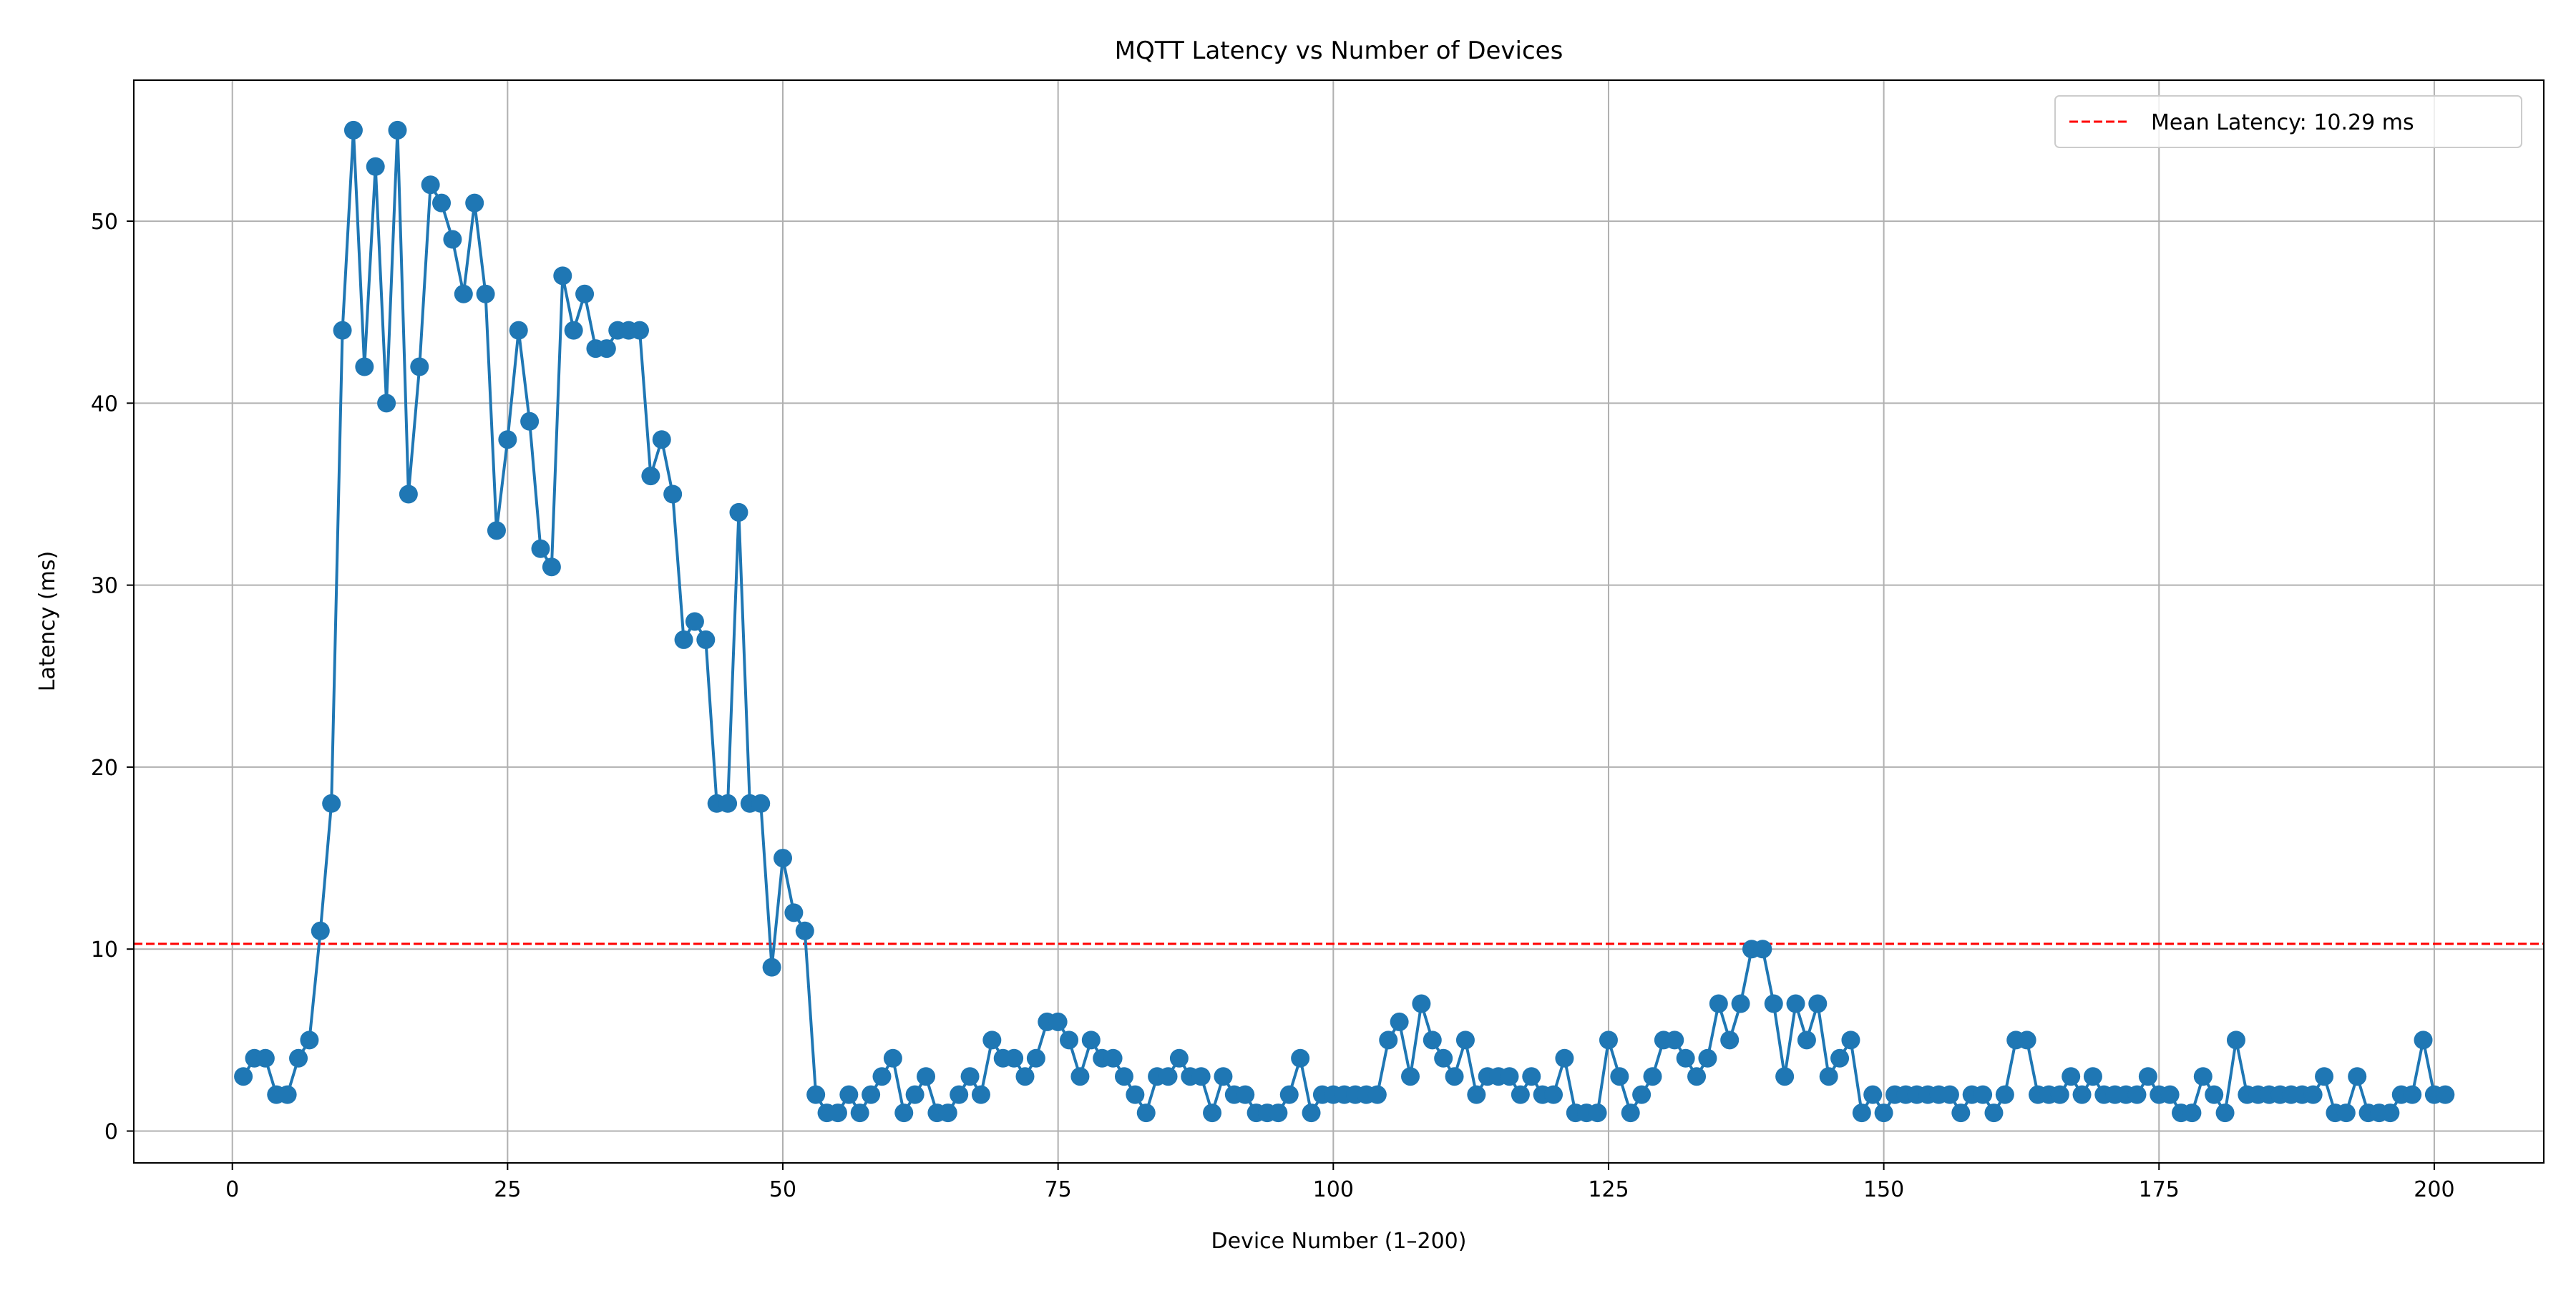  I want to click on y-tick-label: 20, so click(104, 768).